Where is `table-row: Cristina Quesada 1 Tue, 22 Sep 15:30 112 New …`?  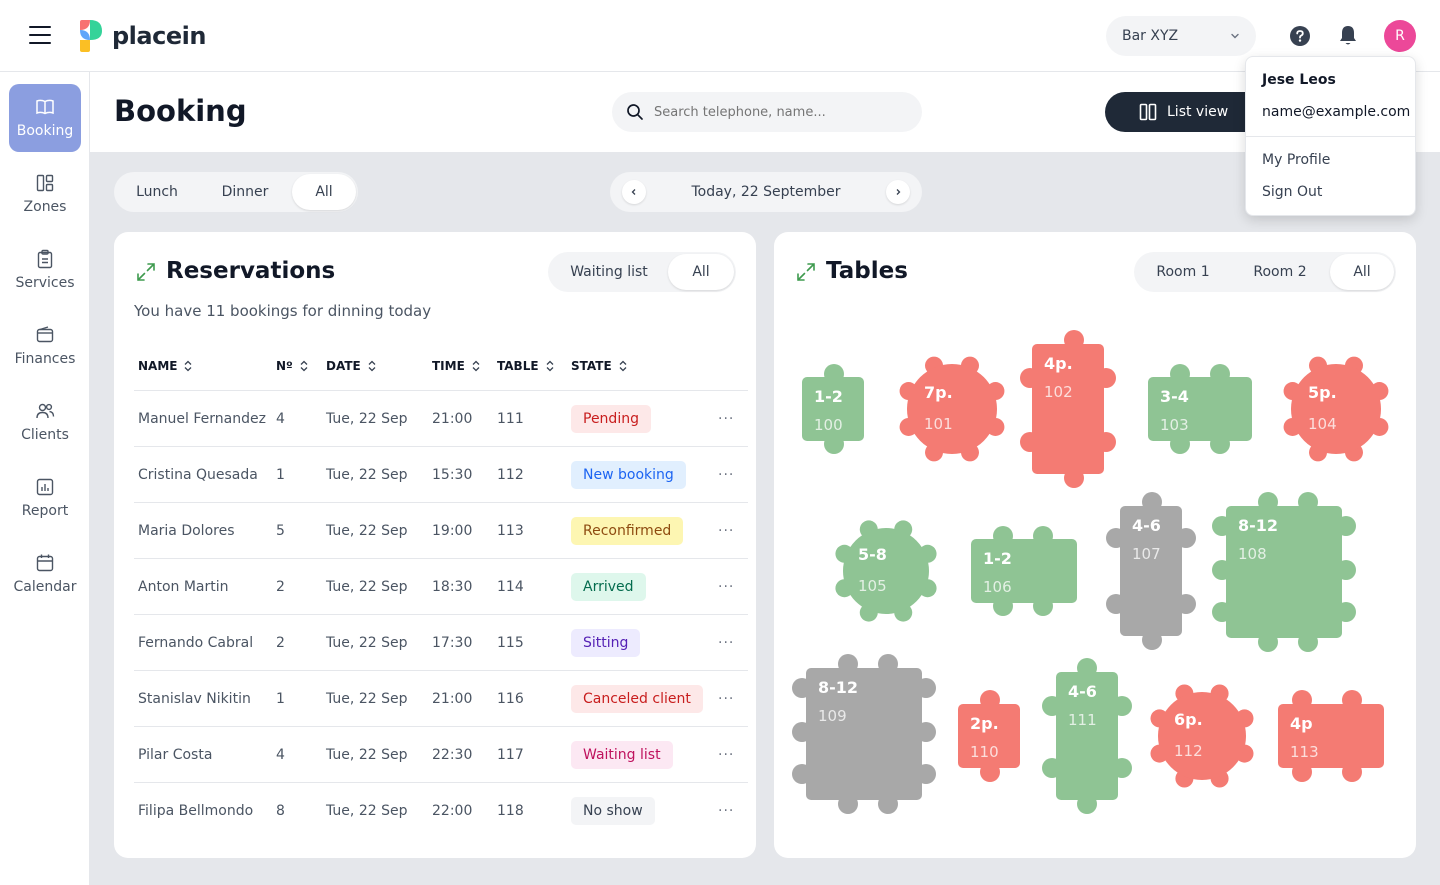 table-row: Cristina Quesada 1 Tue, 22 Sep 15:30 112 New … is located at coordinates (441, 474).